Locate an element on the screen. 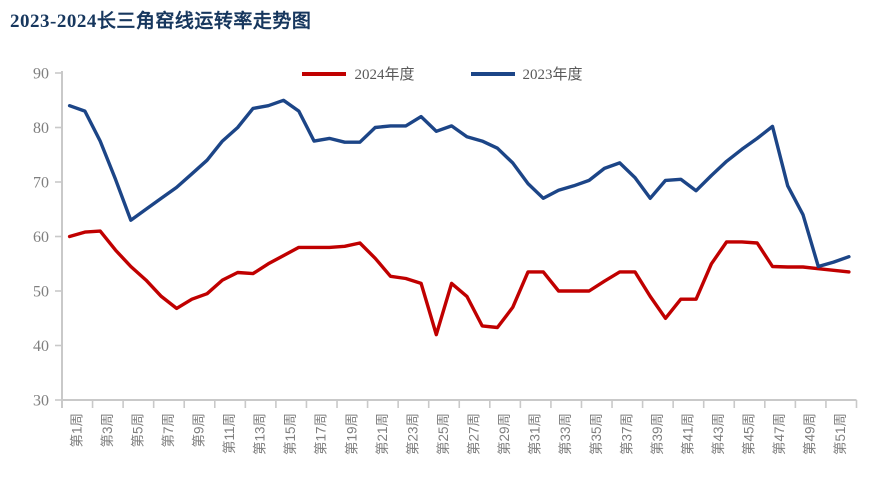  x-axis-tick-label: 第39周 is located at coordinates (657, 434).